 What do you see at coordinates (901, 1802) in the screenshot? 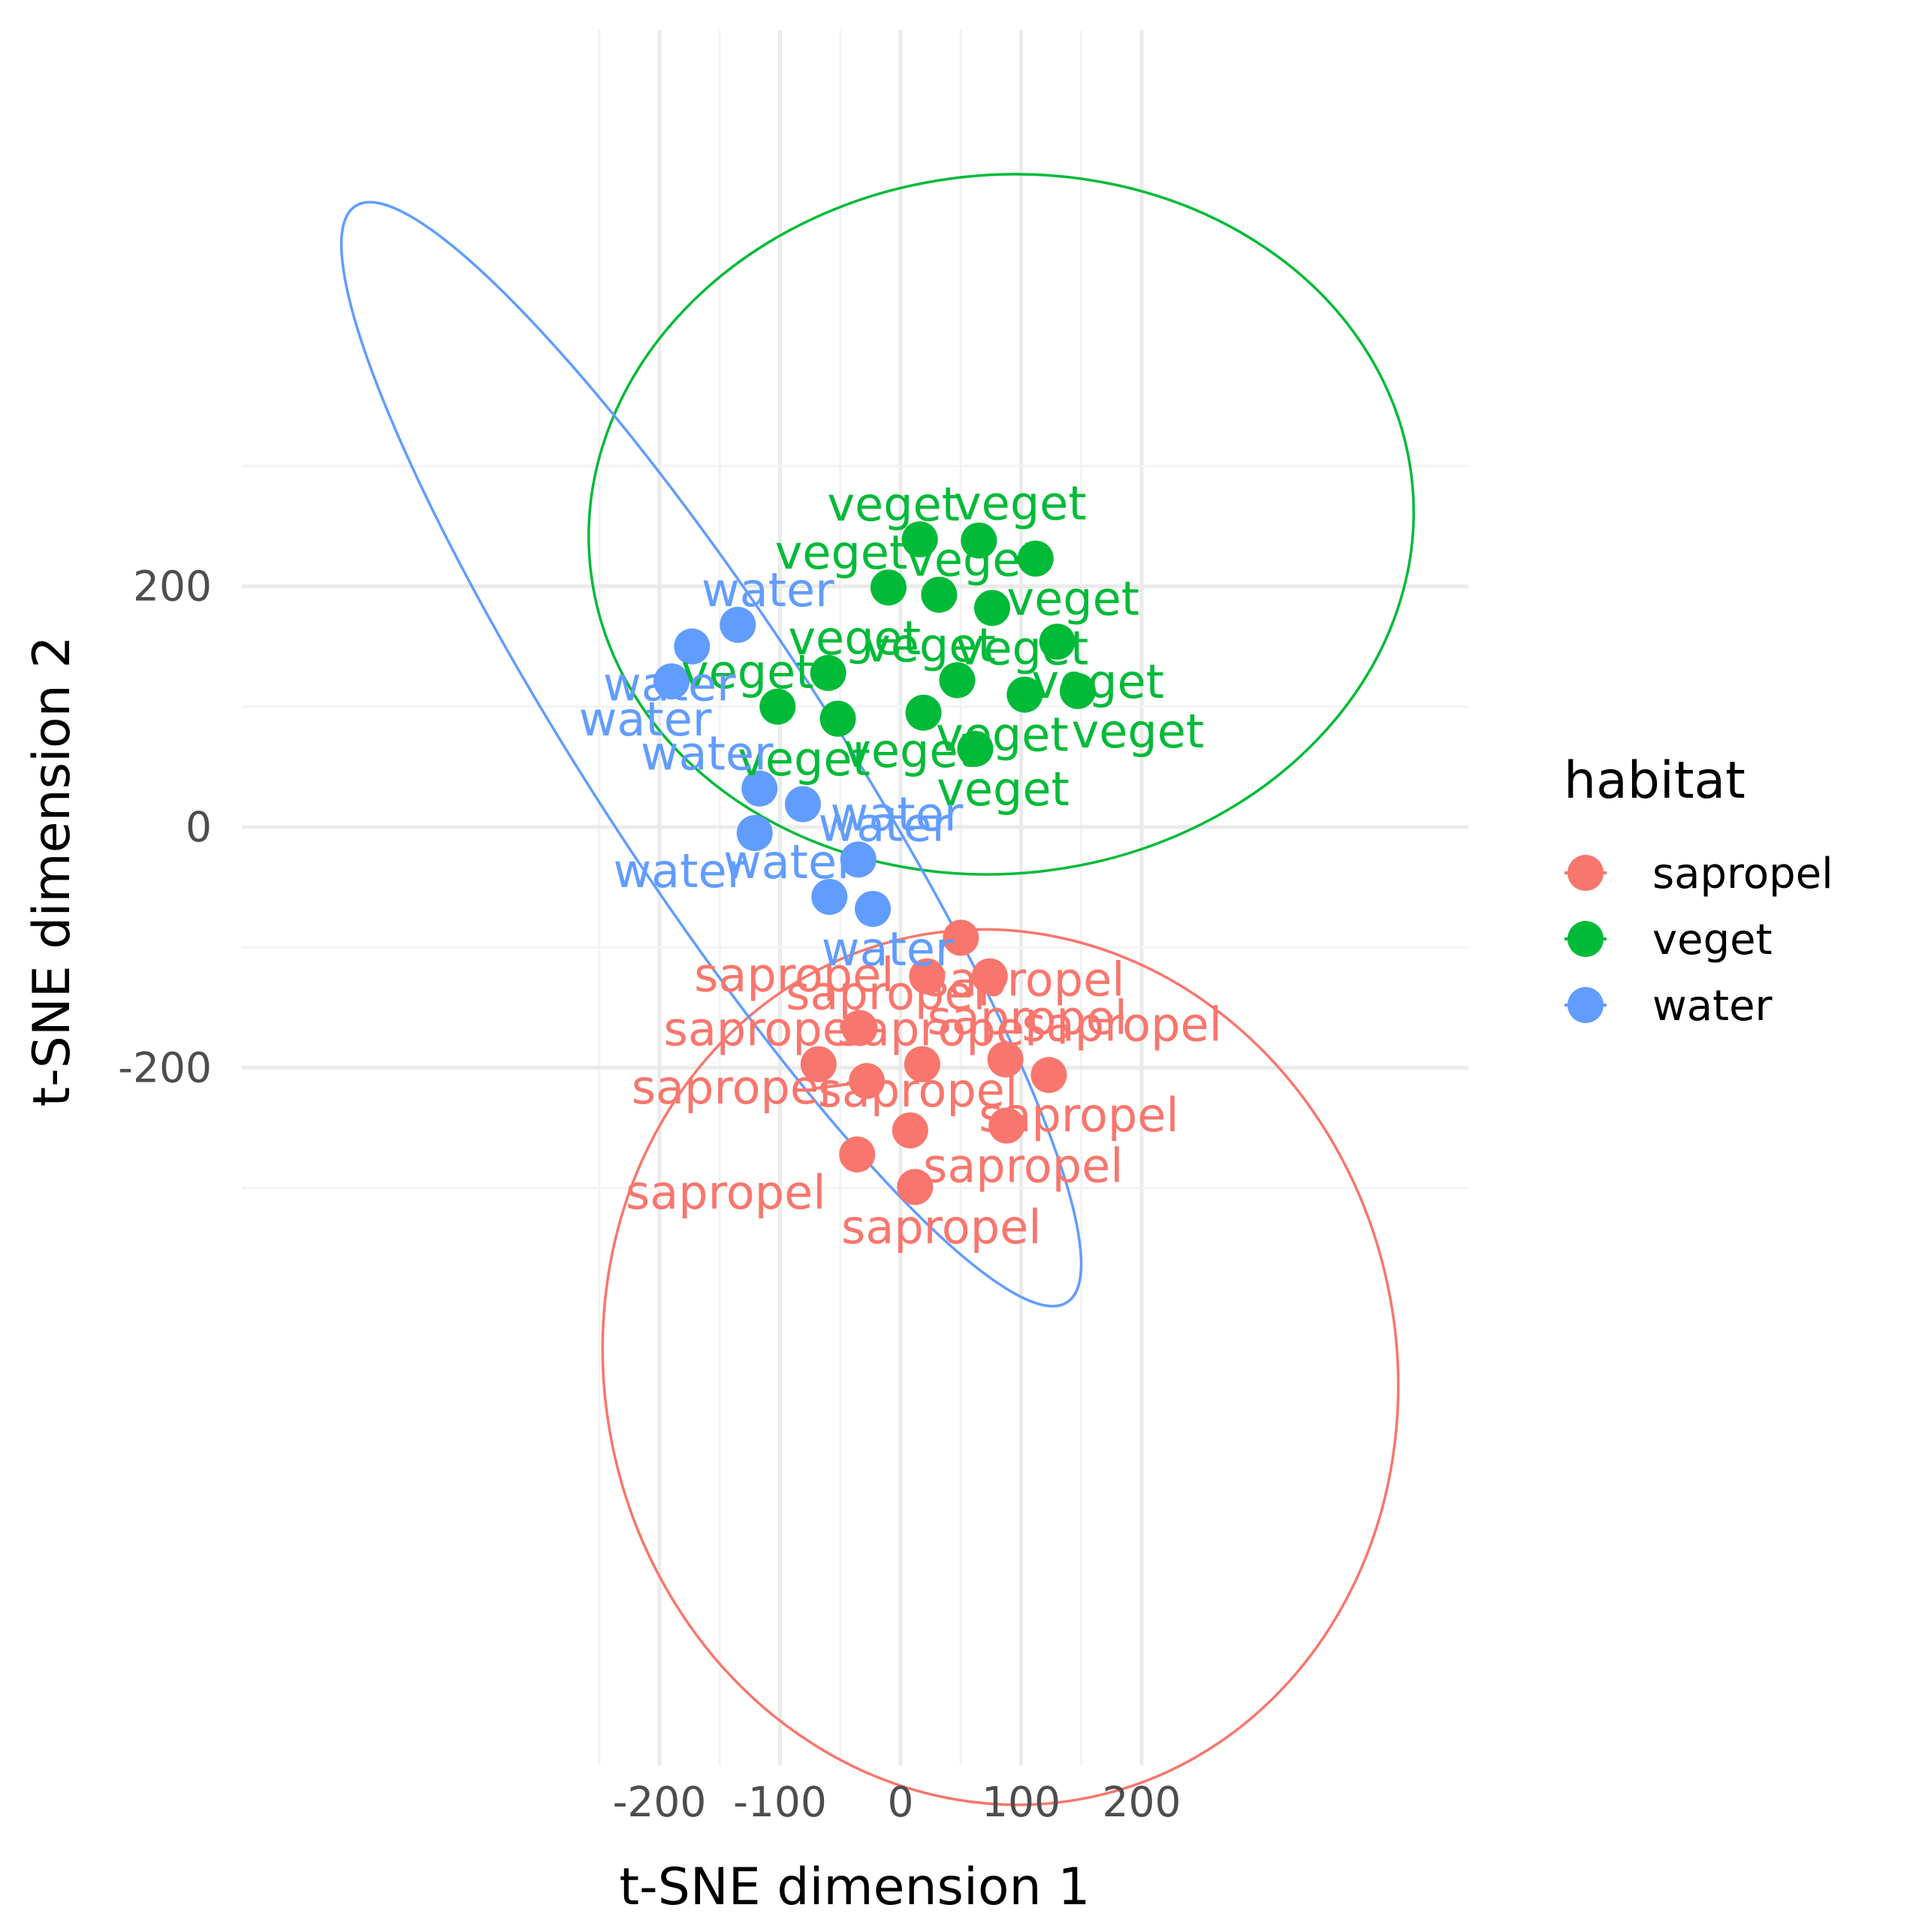
I see `x-tick-label: 0` at bounding box center [901, 1802].